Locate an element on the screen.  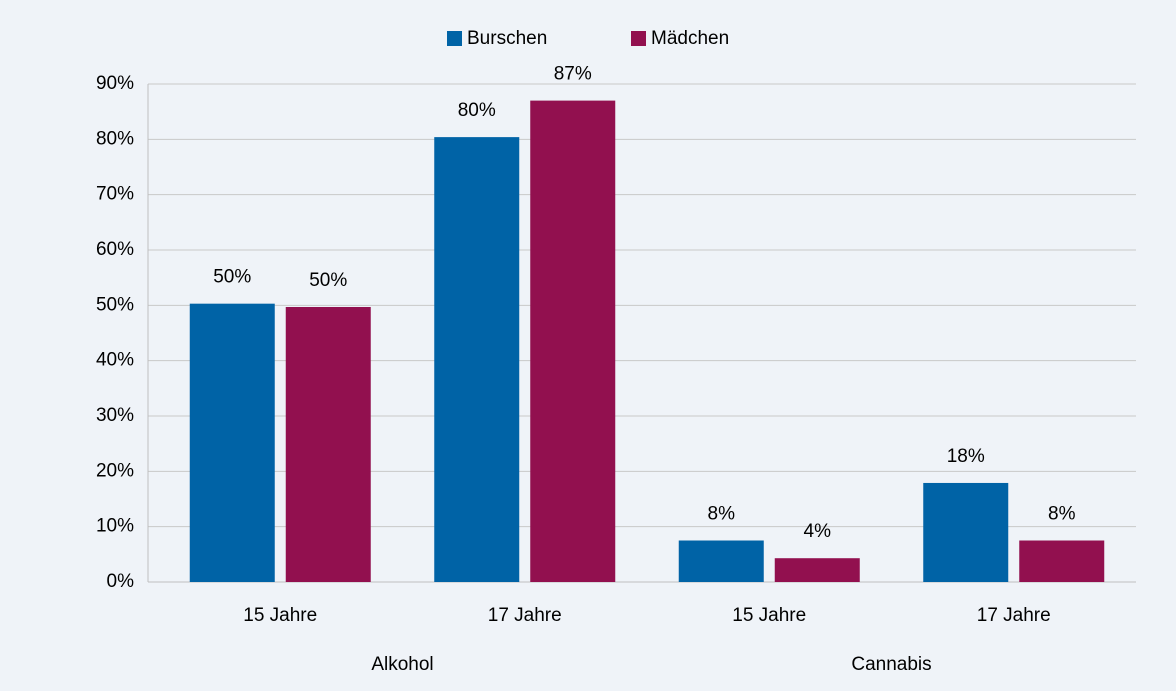
y-tick-label: 20% is located at coordinates (115, 470).